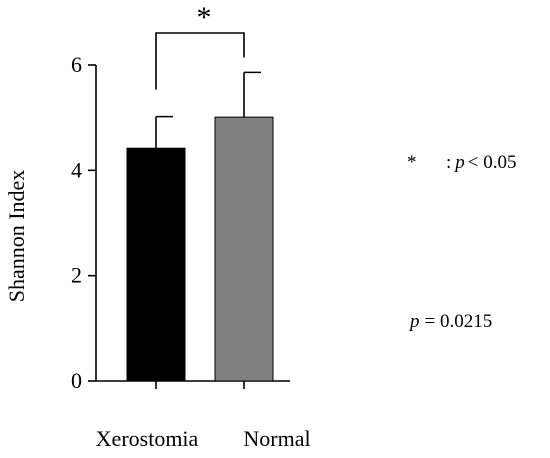 This screenshot has height=458, width=550. What do you see at coordinates (204, 17) in the screenshot?
I see `significance-star: *` at bounding box center [204, 17].